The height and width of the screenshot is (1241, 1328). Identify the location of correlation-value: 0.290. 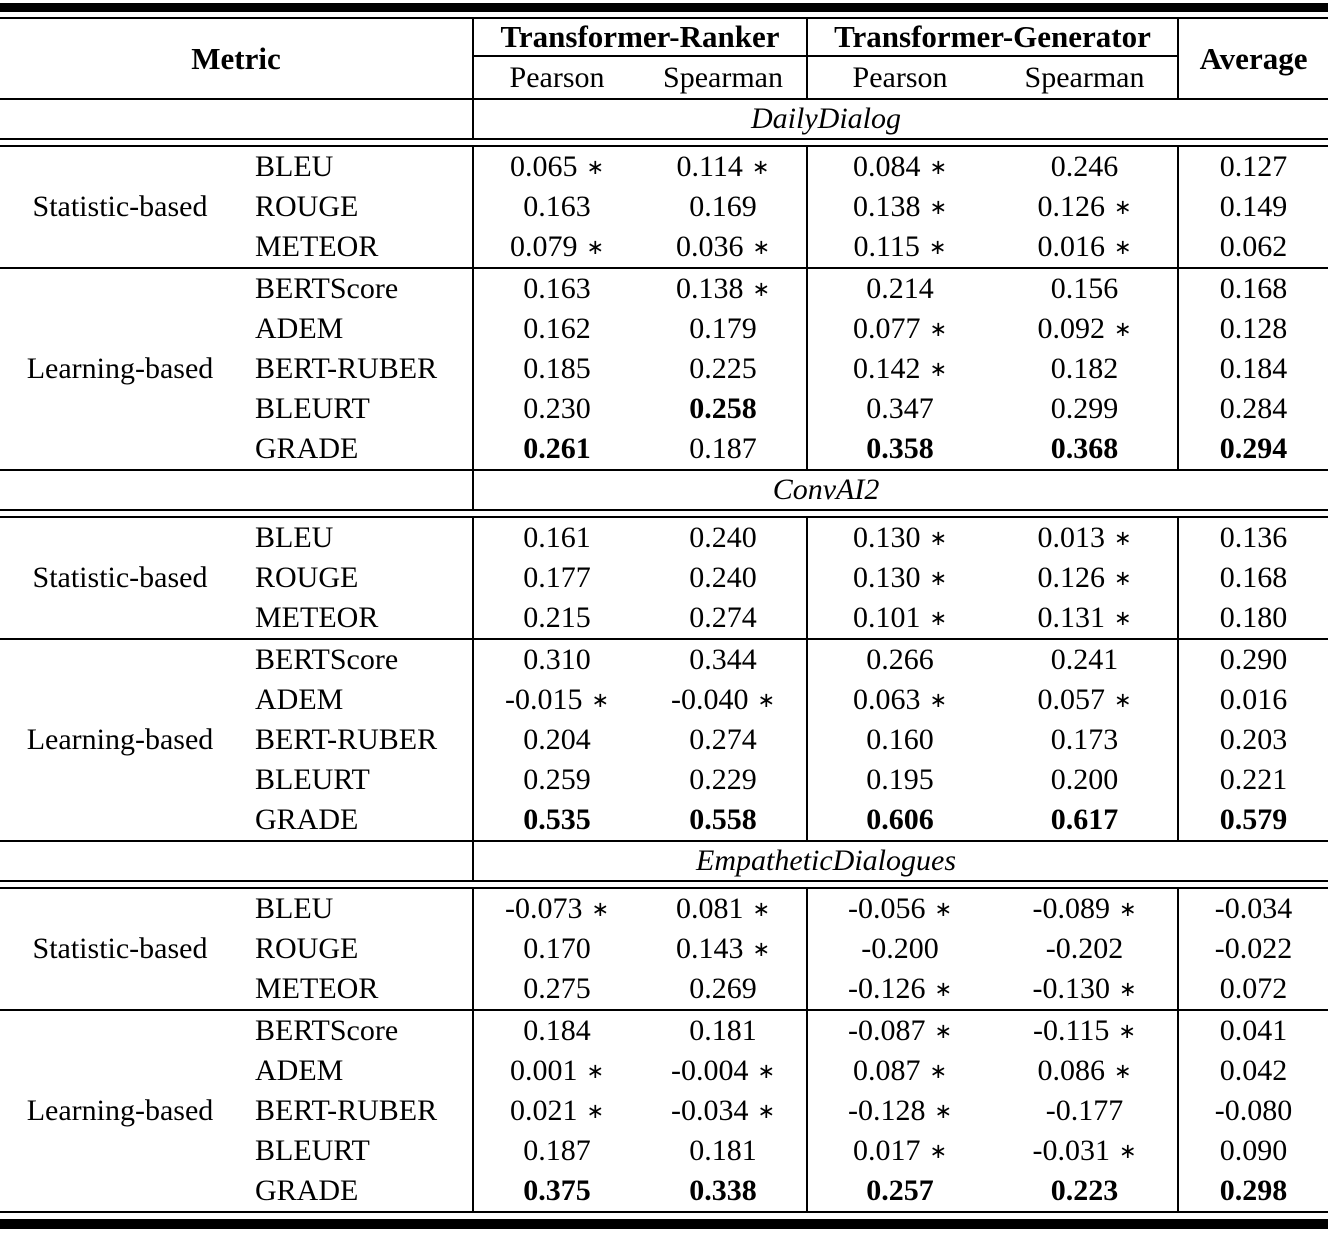
(1253, 659).